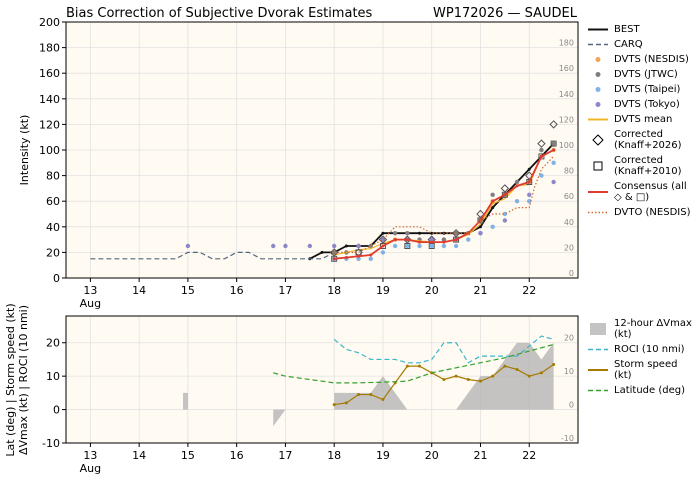 Image resolution: width=699 pixels, height=481 pixels. I want to click on y-tick-label: 20, so click(53, 343).